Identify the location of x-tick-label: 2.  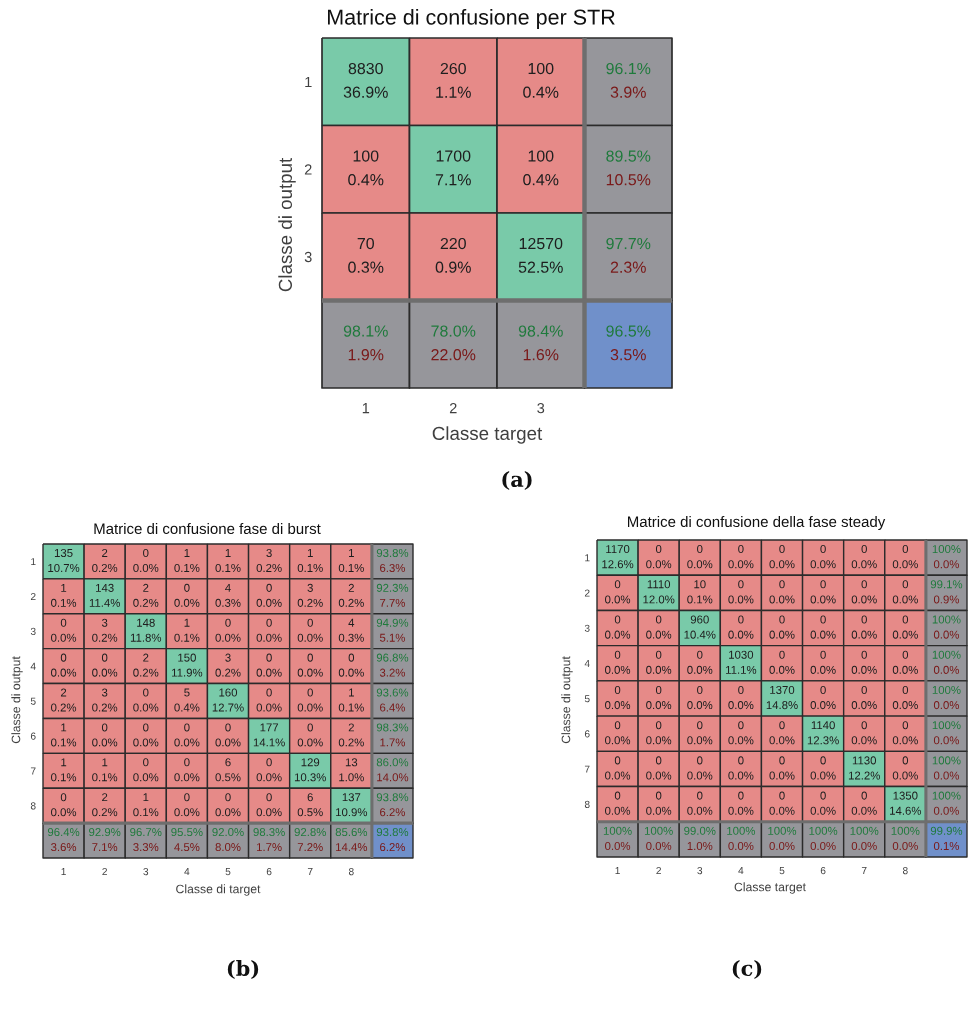
(104, 871).